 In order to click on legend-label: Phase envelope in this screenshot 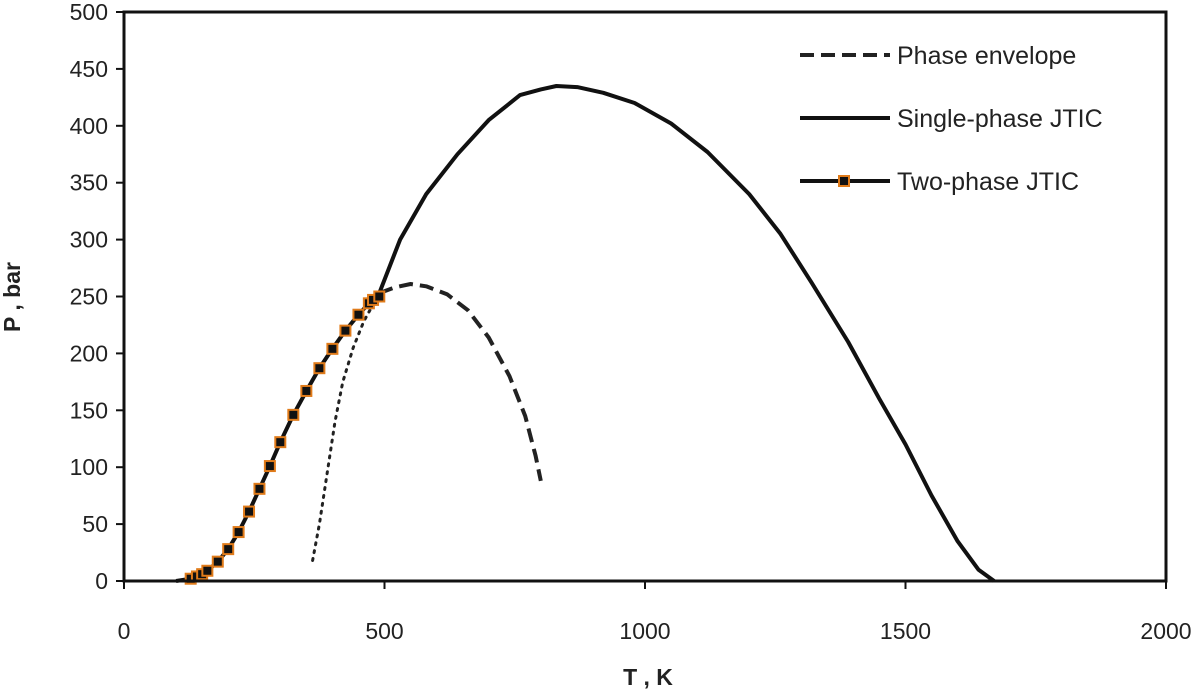, I will do `click(986, 56)`.